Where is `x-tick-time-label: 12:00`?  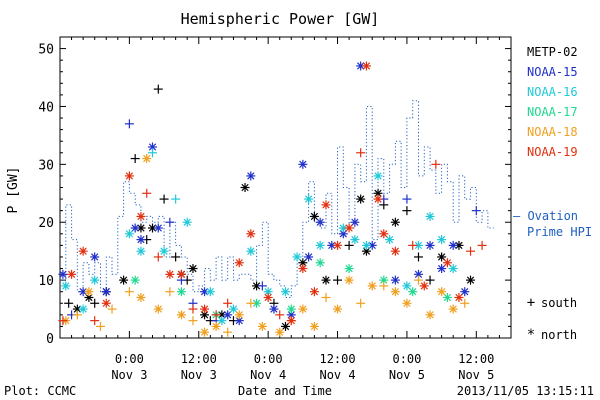 x-tick-time-label: 12:00 is located at coordinates (337, 359).